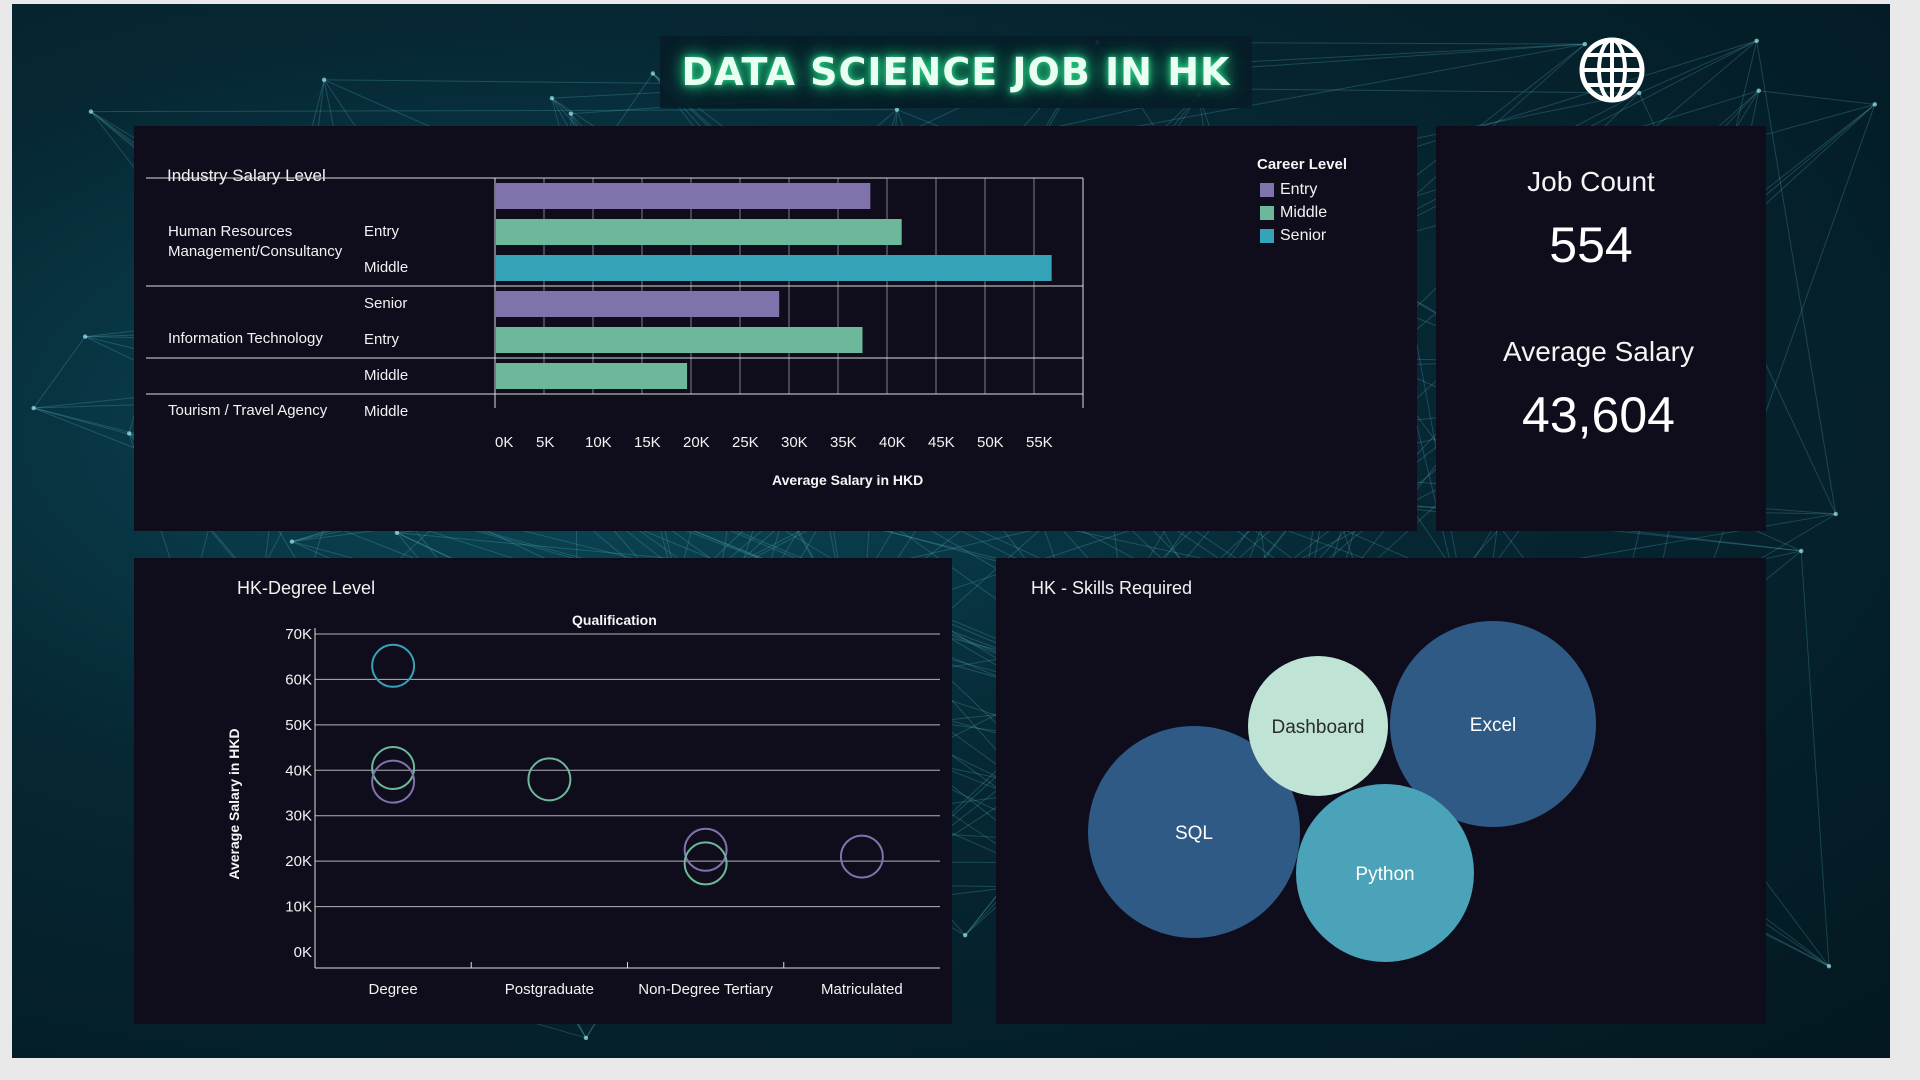 This screenshot has width=1920, height=1080. What do you see at coordinates (794, 442) in the screenshot?
I see `x-tick-label: 30K` at bounding box center [794, 442].